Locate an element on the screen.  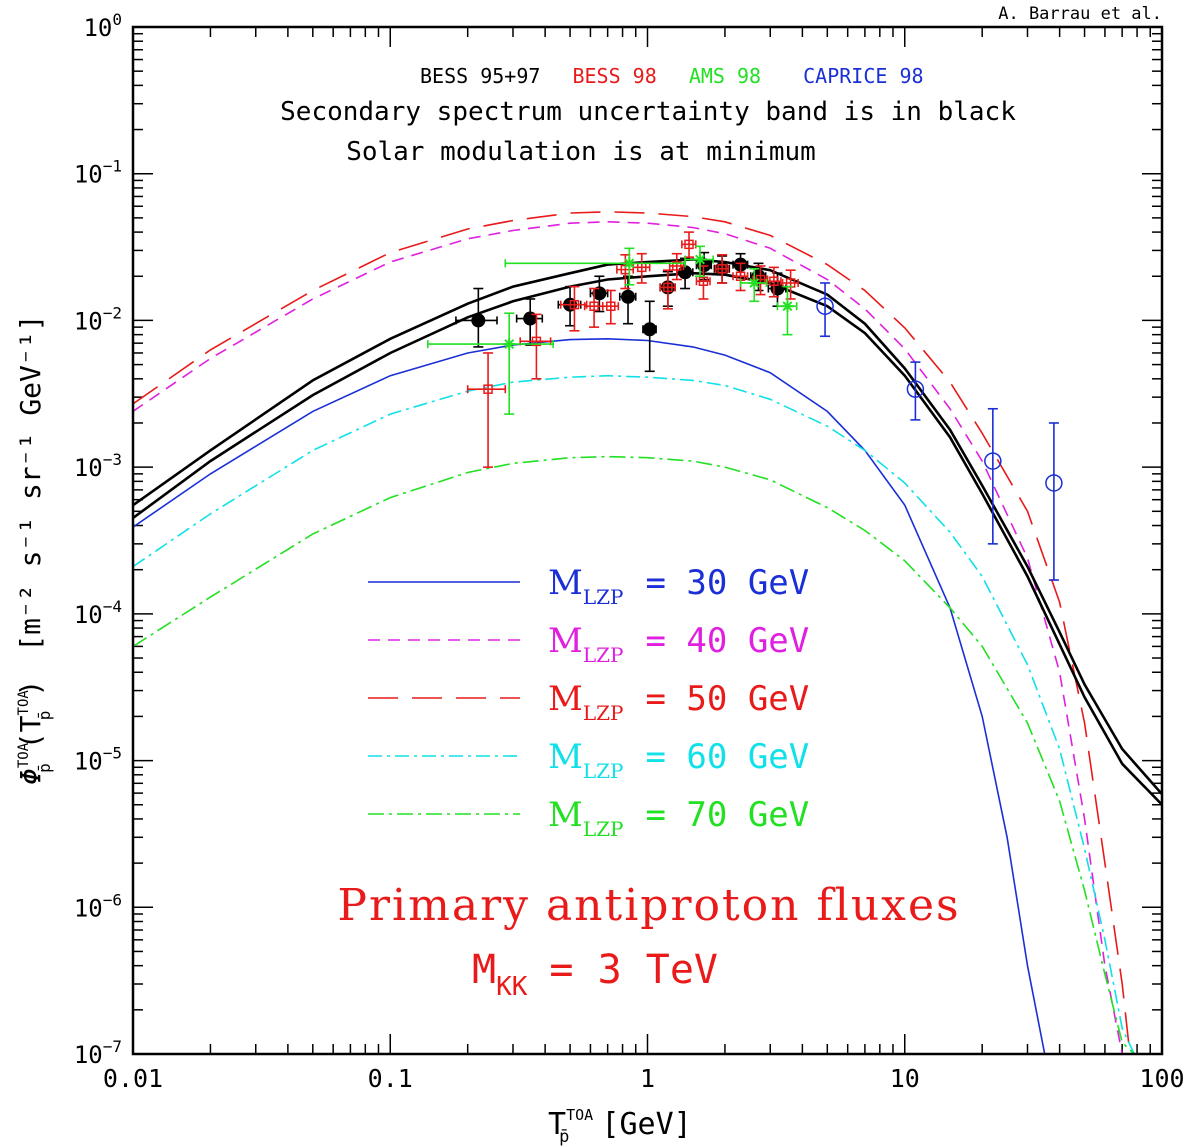
y-axis-label-phi: Φ is located at coordinates (30, 776).